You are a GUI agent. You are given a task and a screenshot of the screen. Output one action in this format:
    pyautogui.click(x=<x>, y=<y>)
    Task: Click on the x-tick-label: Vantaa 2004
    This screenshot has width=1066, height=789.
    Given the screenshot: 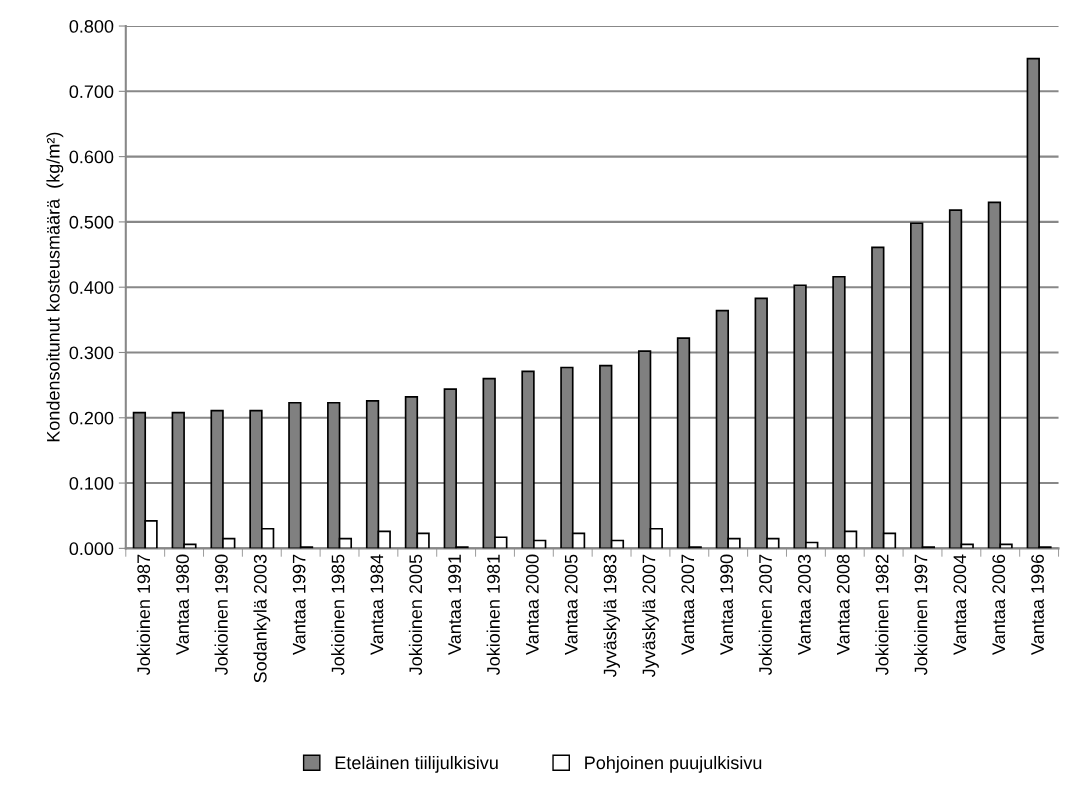 What is the action you would take?
    pyautogui.click(x=960, y=604)
    